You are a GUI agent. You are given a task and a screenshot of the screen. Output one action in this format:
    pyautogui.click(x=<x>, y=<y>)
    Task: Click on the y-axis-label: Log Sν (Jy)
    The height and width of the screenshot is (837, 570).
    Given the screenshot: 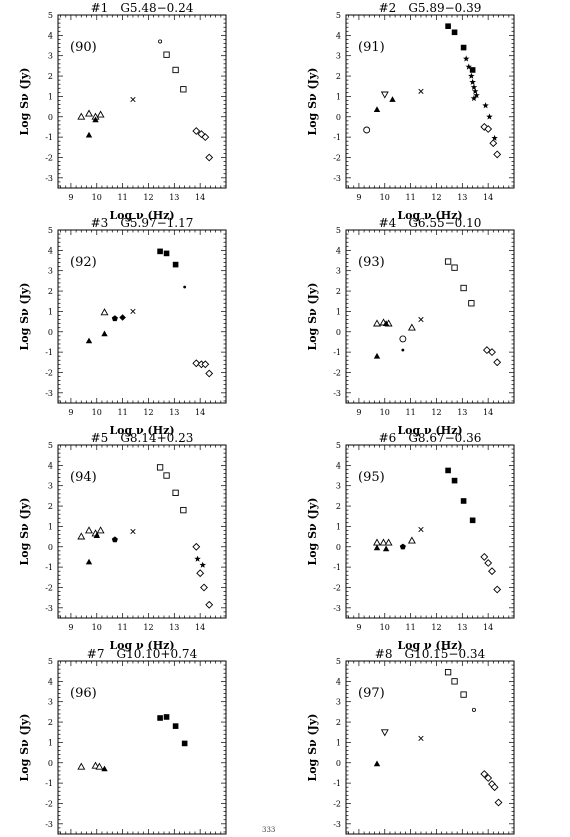 What is the action you would take?
    pyautogui.click(x=24, y=316)
    